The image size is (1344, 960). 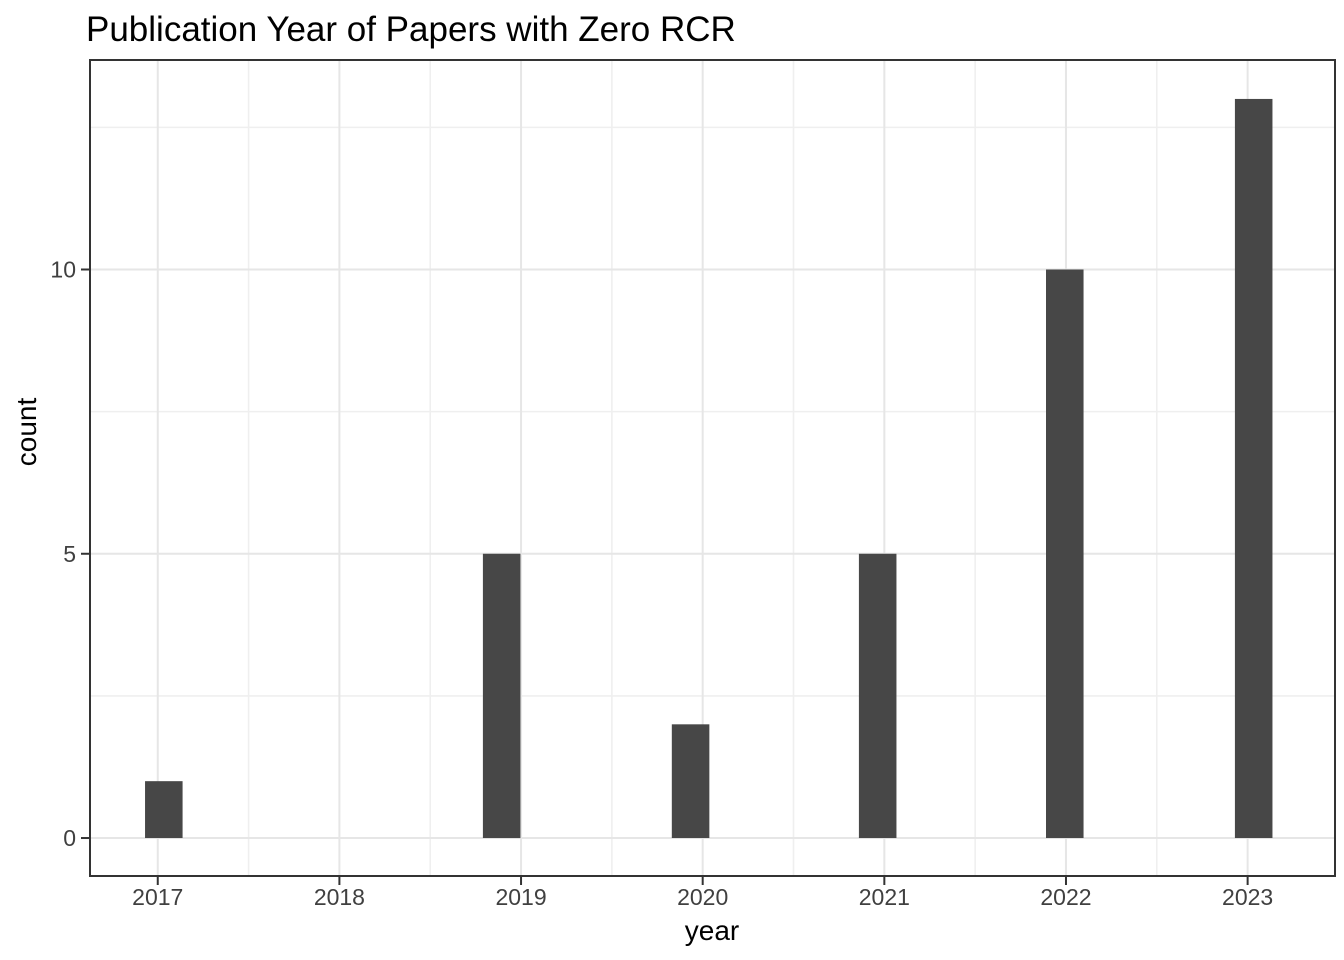 What do you see at coordinates (1247, 897) in the screenshot?
I see `x-tick-label: 2023` at bounding box center [1247, 897].